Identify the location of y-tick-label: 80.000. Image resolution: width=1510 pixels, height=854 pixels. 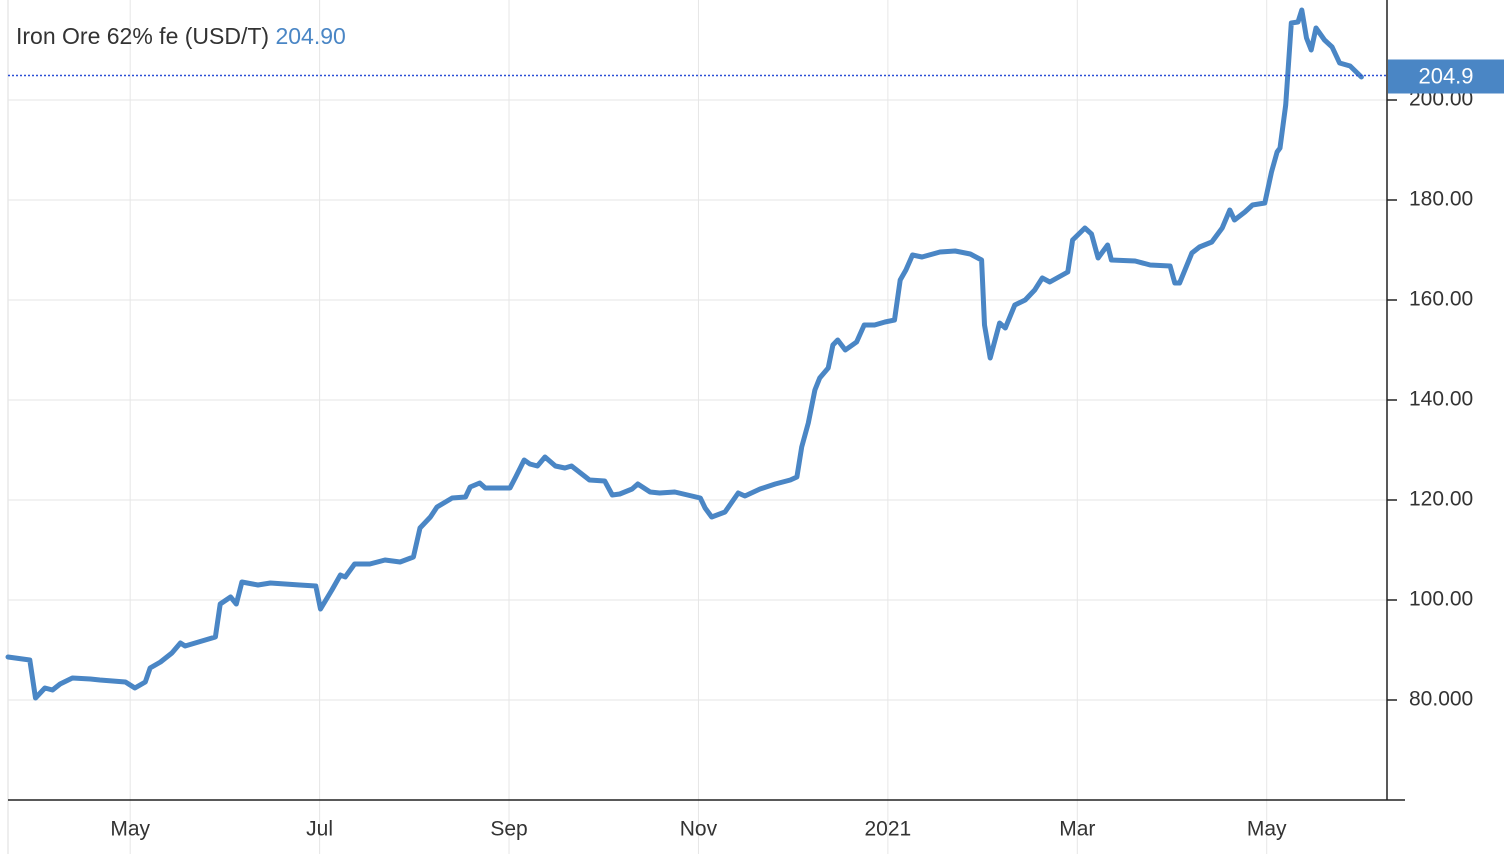
(1441, 699).